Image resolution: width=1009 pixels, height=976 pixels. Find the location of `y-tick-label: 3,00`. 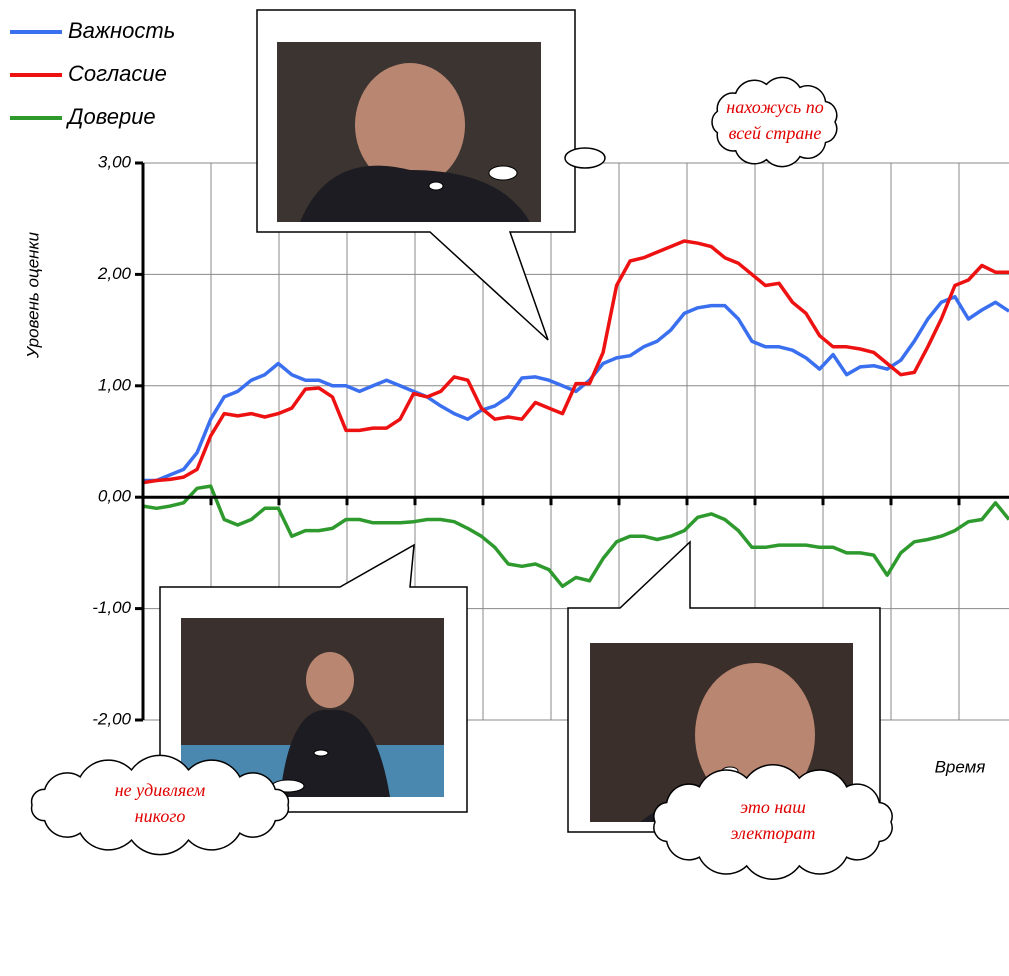

y-tick-label: 3,00 is located at coordinates (115, 161).